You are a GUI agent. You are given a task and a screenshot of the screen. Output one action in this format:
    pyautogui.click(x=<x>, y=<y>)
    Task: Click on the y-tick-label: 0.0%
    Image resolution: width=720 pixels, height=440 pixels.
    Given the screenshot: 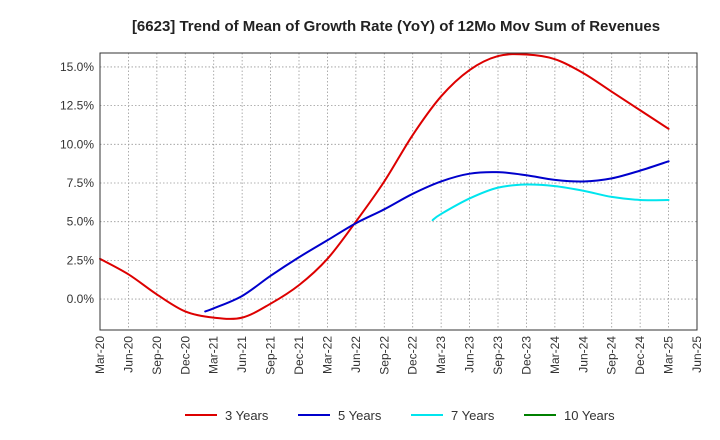 What is the action you would take?
    pyautogui.click(x=81, y=299)
    